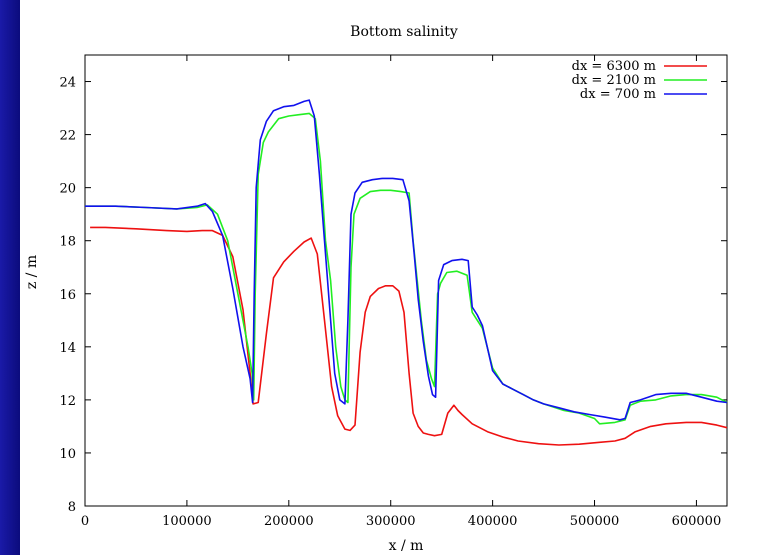 Image resolution: width=778 pixels, height=555 pixels. I want to click on y-tick-label: 14, so click(67, 348).